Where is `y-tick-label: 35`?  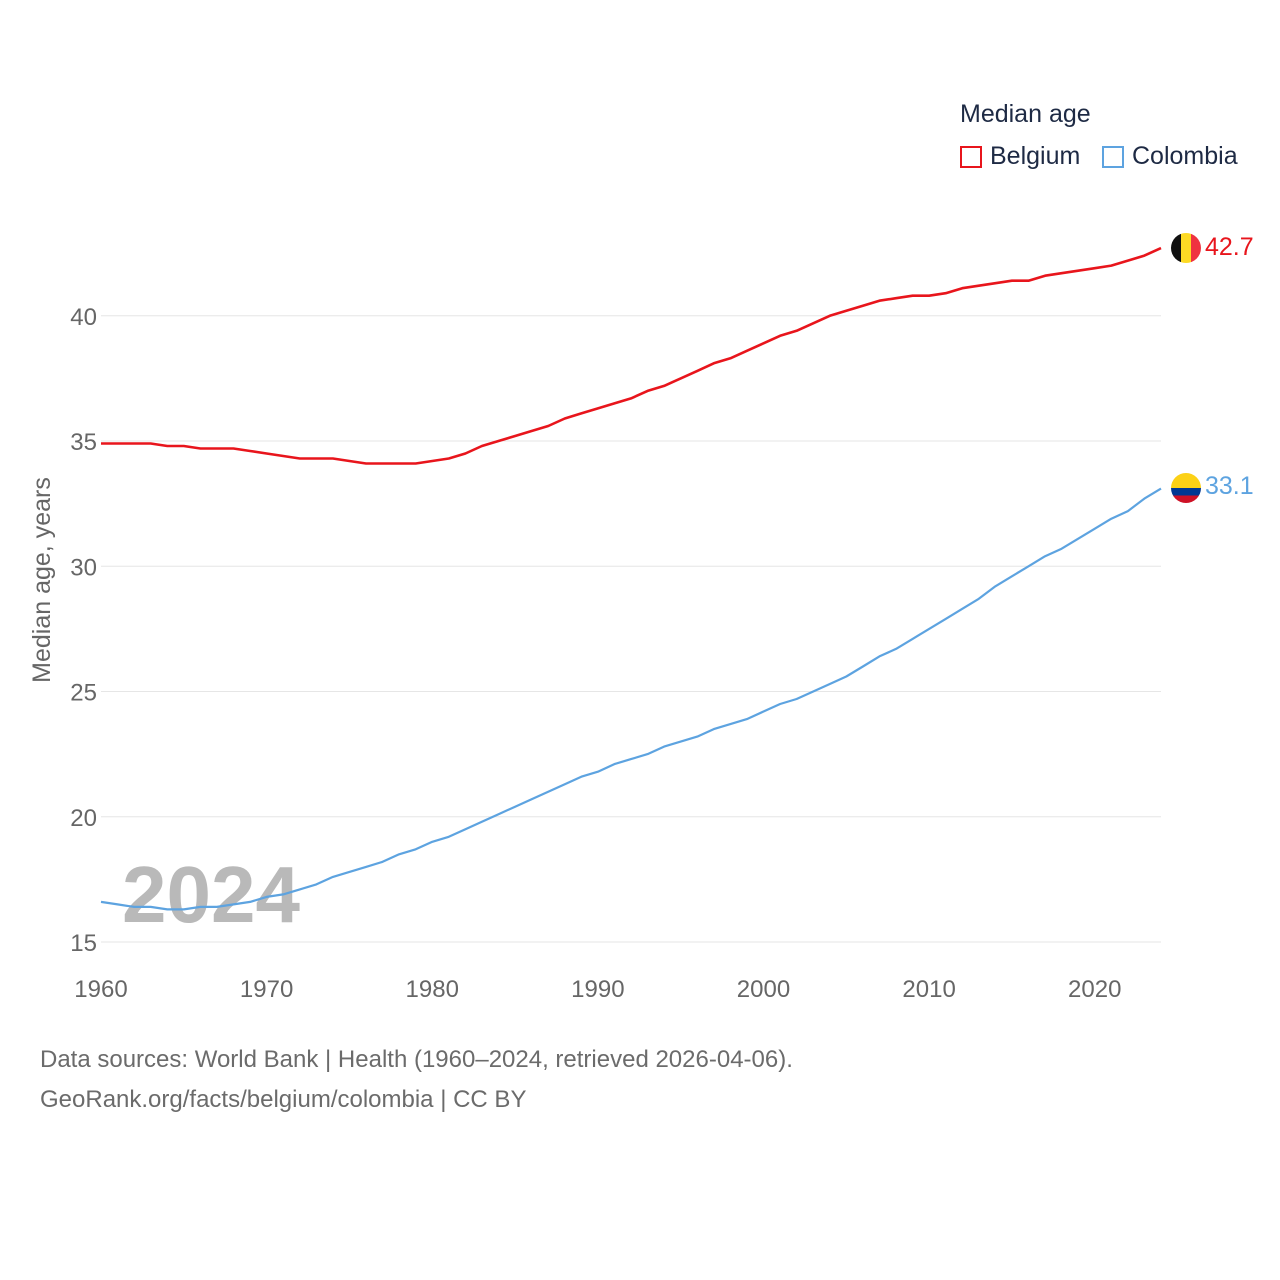
y-tick-label: 35 is located at coordinates (83, 442).